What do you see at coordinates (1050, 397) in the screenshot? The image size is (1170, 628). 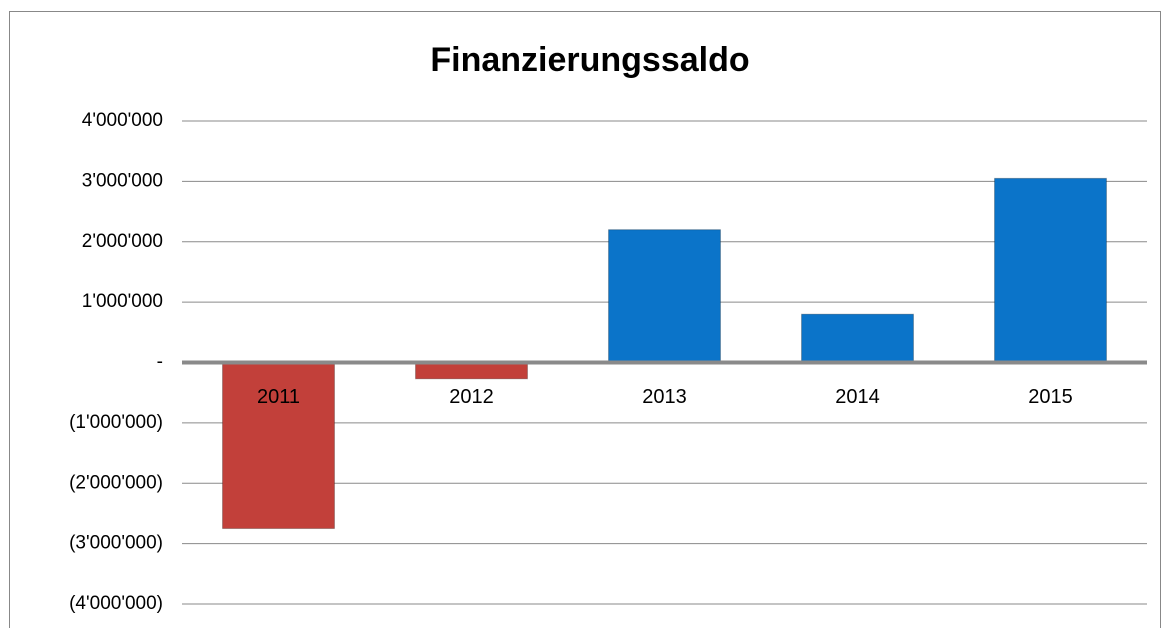 I see `x-tick-label: 2015` at bounding box center [1050, 397].